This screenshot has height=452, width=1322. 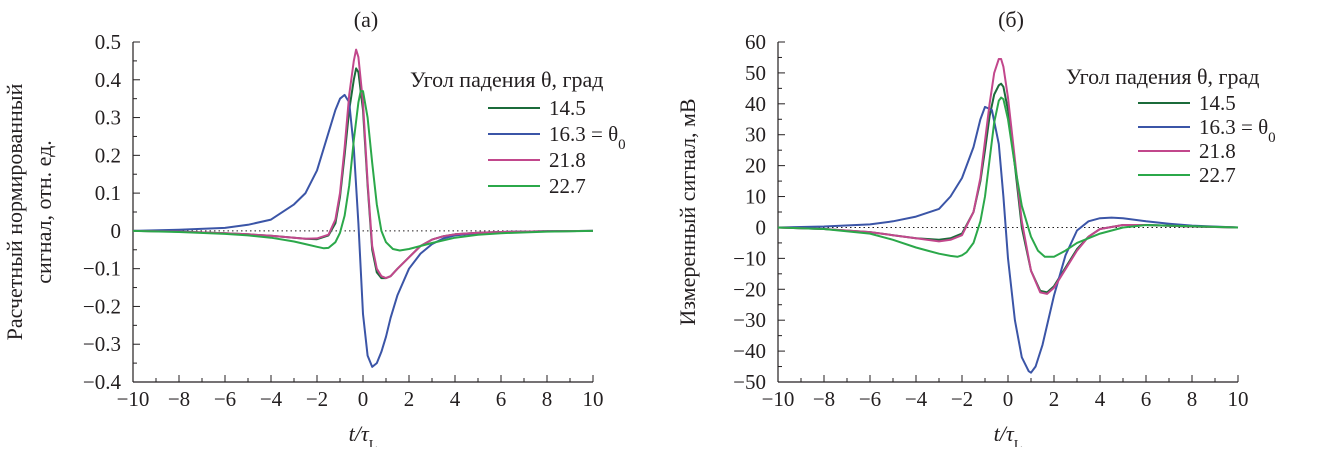 What do you see at coordinates (755, 166) in the screenshot?
I see `y-tick-label: 20` at bounding box center [755, 166].